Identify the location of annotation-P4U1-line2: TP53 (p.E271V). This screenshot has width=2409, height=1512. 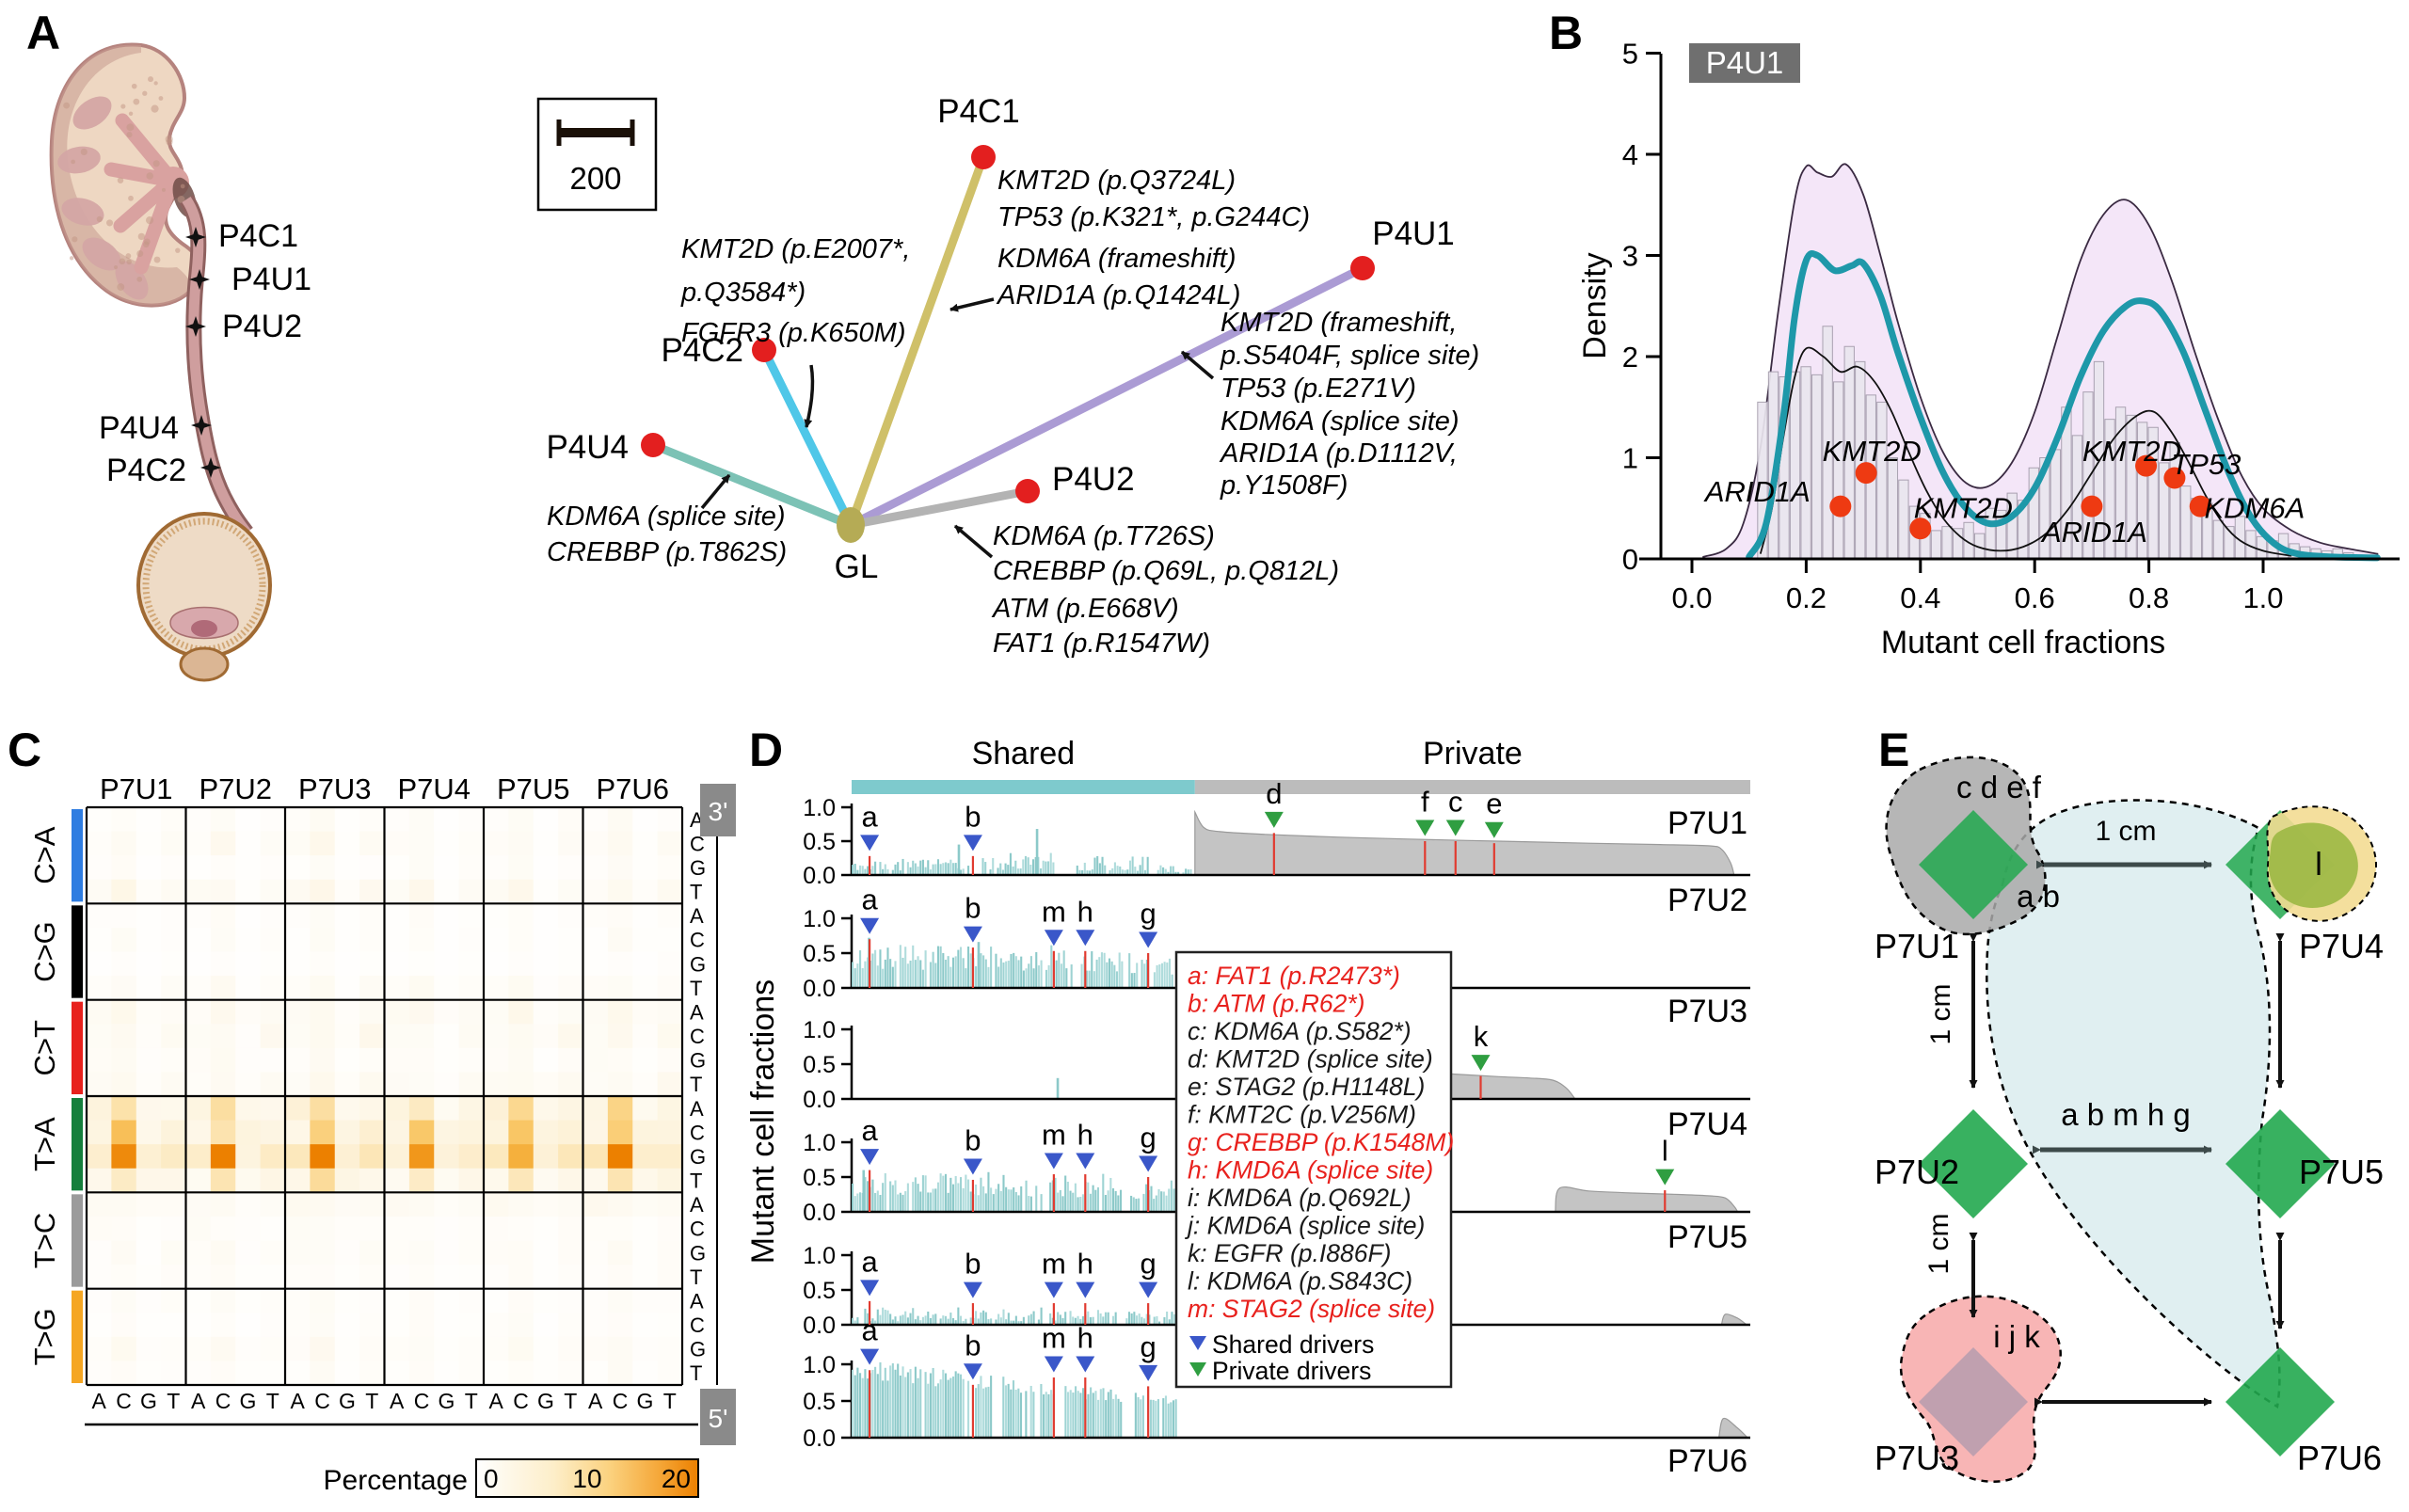
(1318, 389).